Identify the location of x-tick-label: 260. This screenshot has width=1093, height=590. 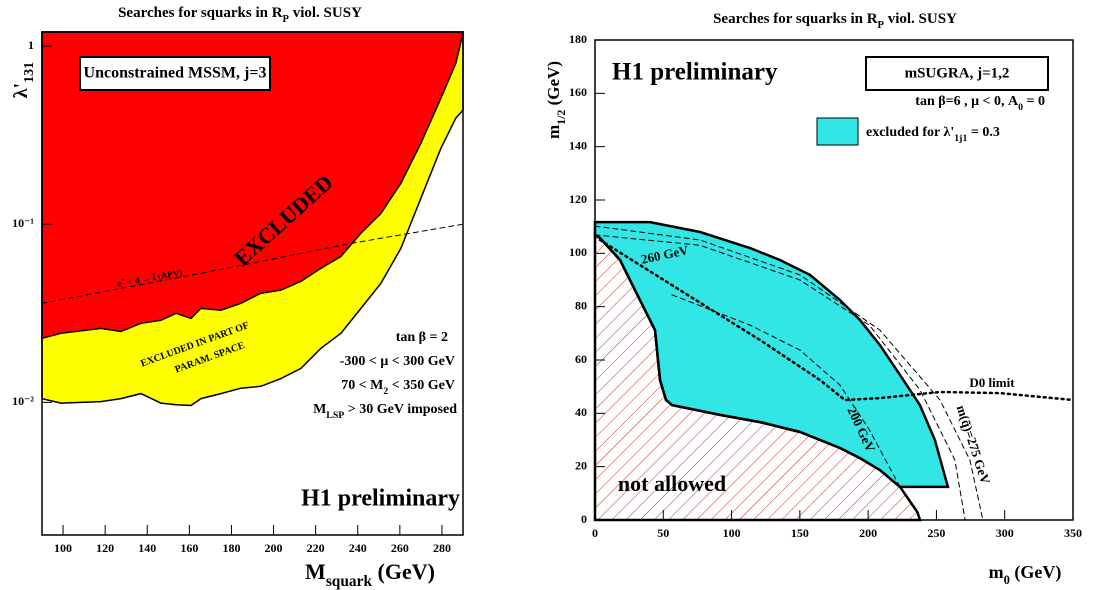
(400, 548).